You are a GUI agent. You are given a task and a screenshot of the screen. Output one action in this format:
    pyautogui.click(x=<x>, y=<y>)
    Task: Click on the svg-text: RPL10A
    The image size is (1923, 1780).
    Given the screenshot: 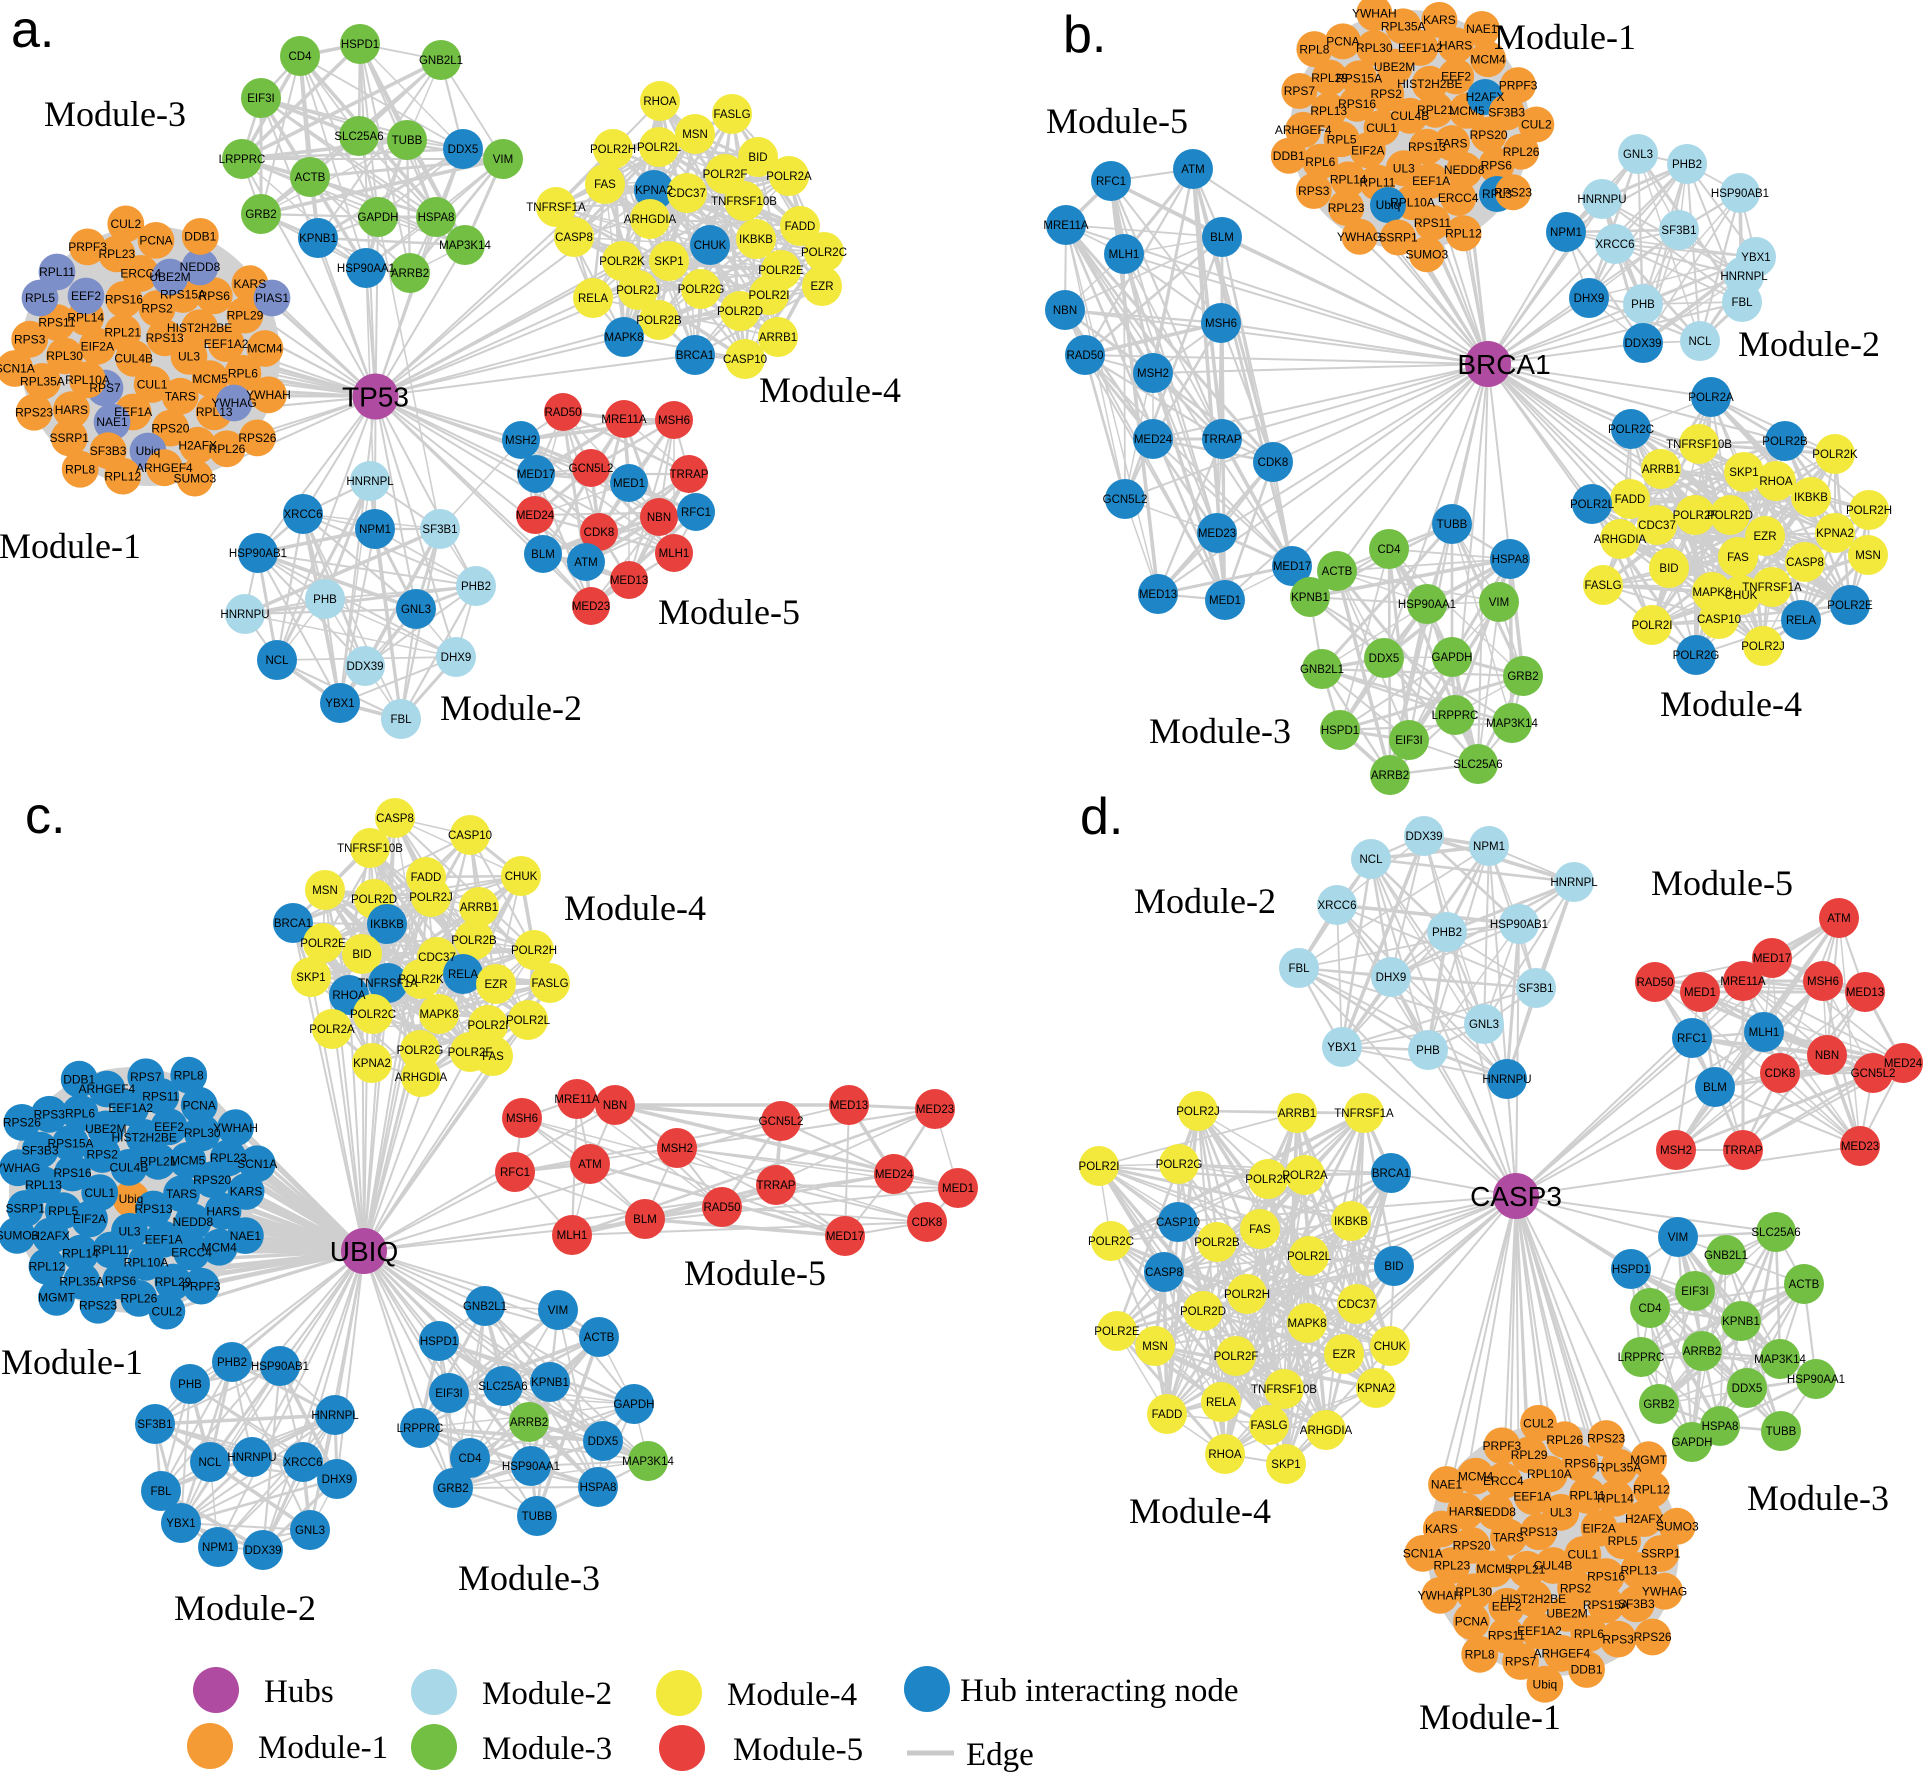 What is the action you would take?
    pyautogui.click(x=146, y=1263)
    